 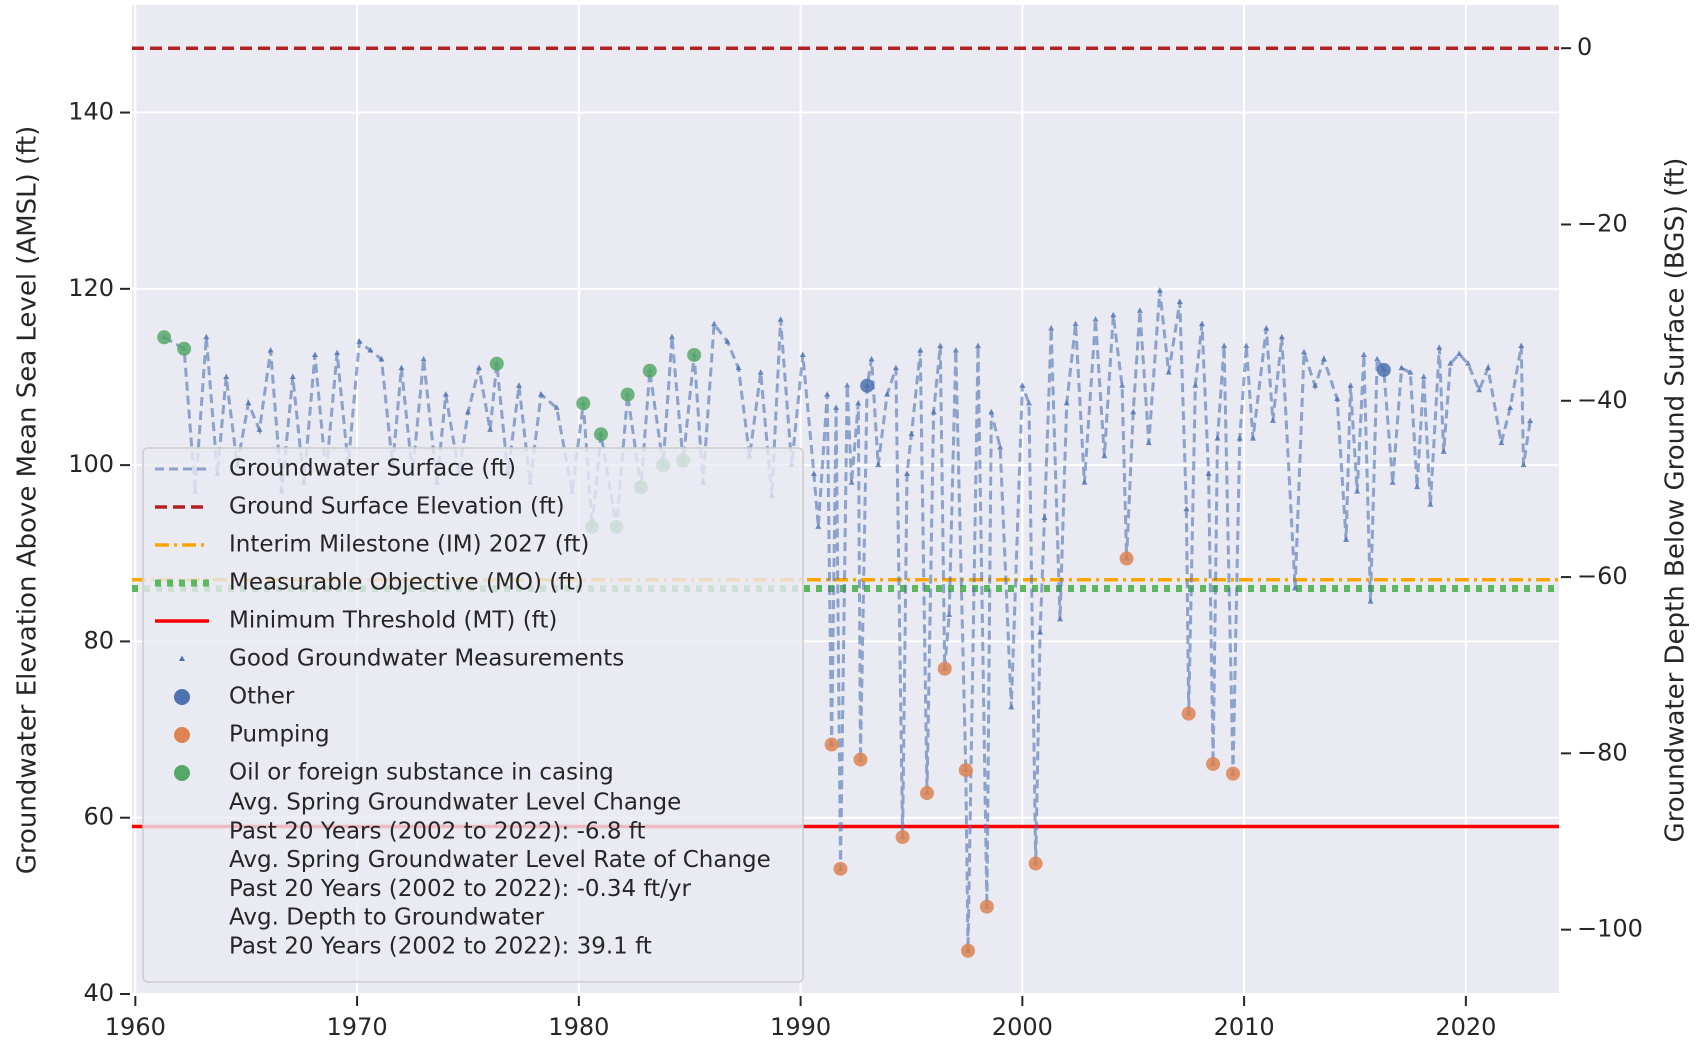 What do you see at coordinates (1602, 752) in the screenshot?
I see `y2-tick-label: −80` at bounding box center [1602, 752].